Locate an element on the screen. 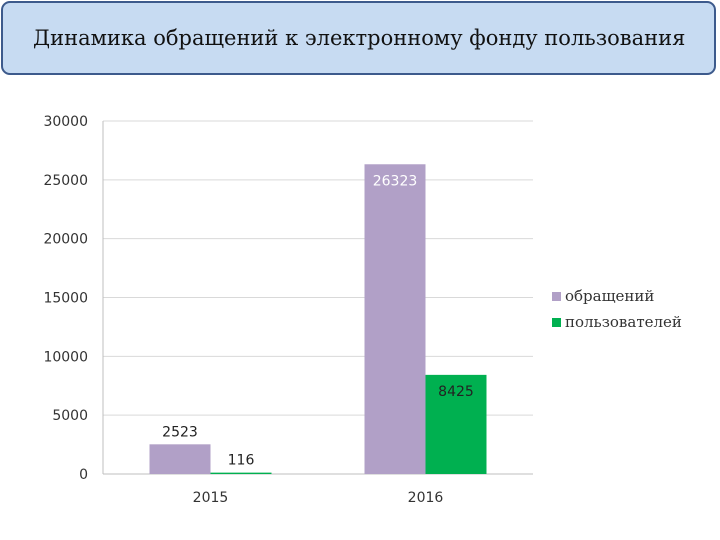 Image resolution: width=720 pixels, height=540 pixels. y-tick-label: 5000 is located at coordinates (70, 416).